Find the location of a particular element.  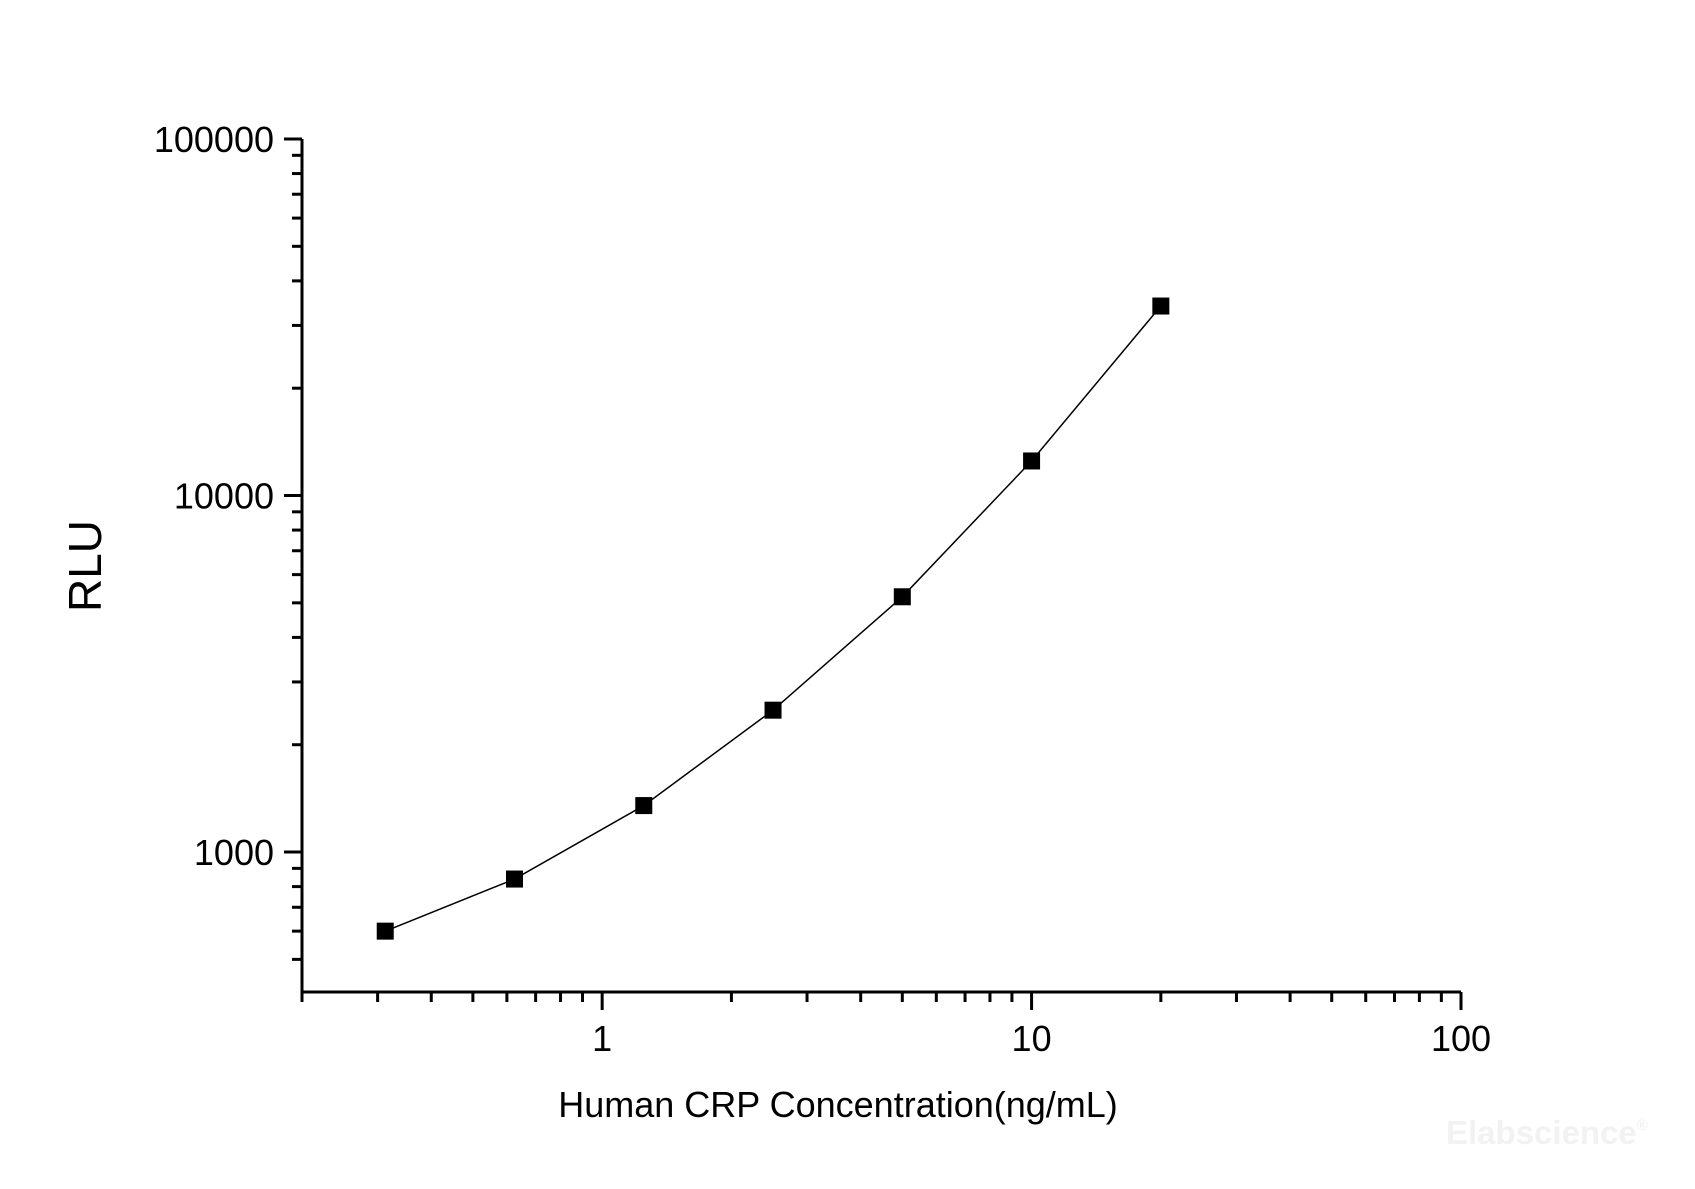

x-tick-label: 10 is located at coordinates (1032, 1038).